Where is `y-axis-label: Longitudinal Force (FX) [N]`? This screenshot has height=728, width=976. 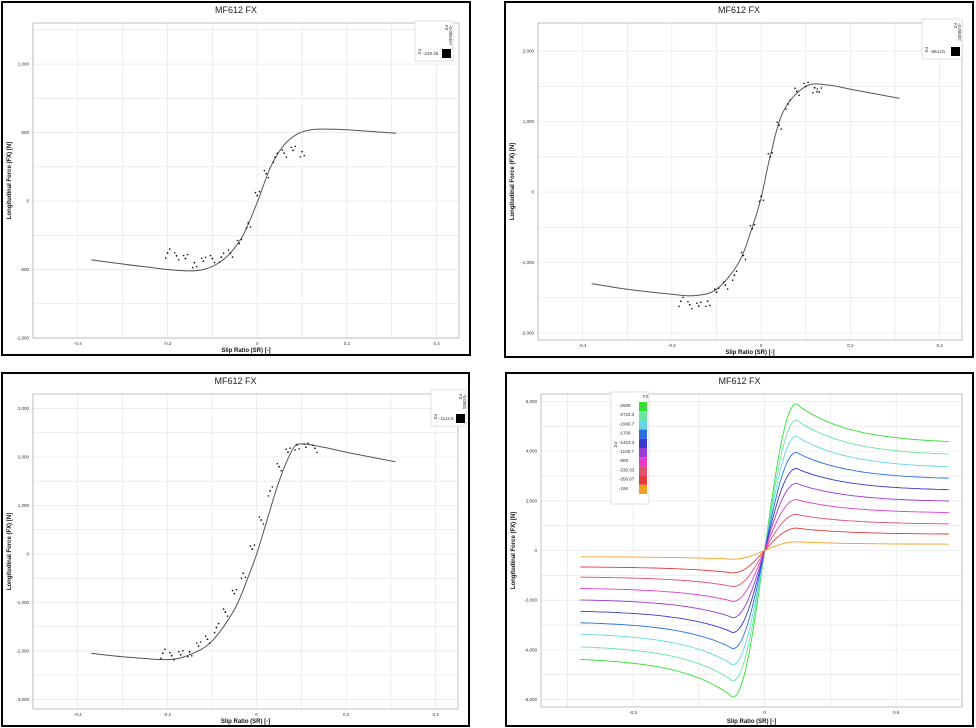
y-axis-label: Longitudinal Force (FX) [N] is located at coordinates (10, 551).